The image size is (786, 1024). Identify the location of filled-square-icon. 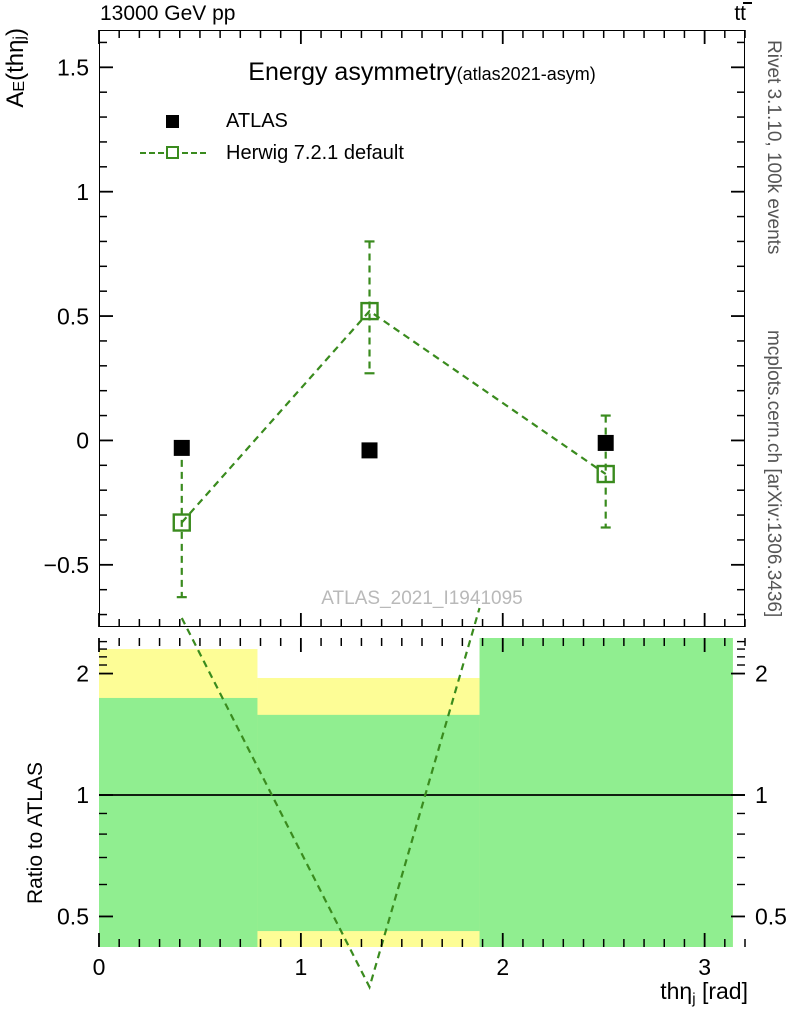
(172, 121).